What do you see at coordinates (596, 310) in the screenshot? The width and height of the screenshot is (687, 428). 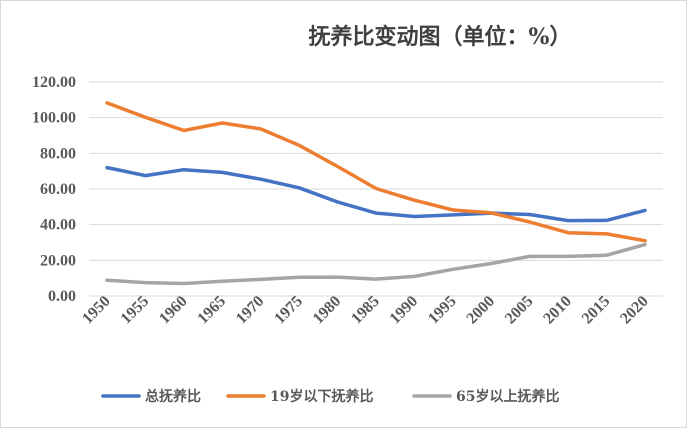 I see `x-tick-label: 2015` at bounding box center [596, 310].